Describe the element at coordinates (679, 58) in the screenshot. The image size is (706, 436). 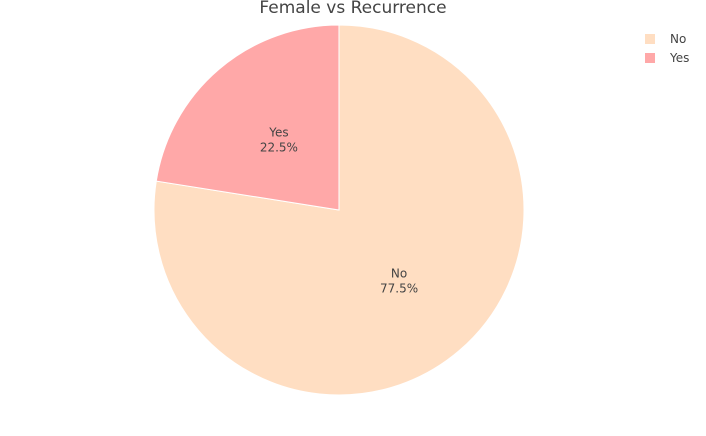
I see `legend-label-yes: Yes` at that location.